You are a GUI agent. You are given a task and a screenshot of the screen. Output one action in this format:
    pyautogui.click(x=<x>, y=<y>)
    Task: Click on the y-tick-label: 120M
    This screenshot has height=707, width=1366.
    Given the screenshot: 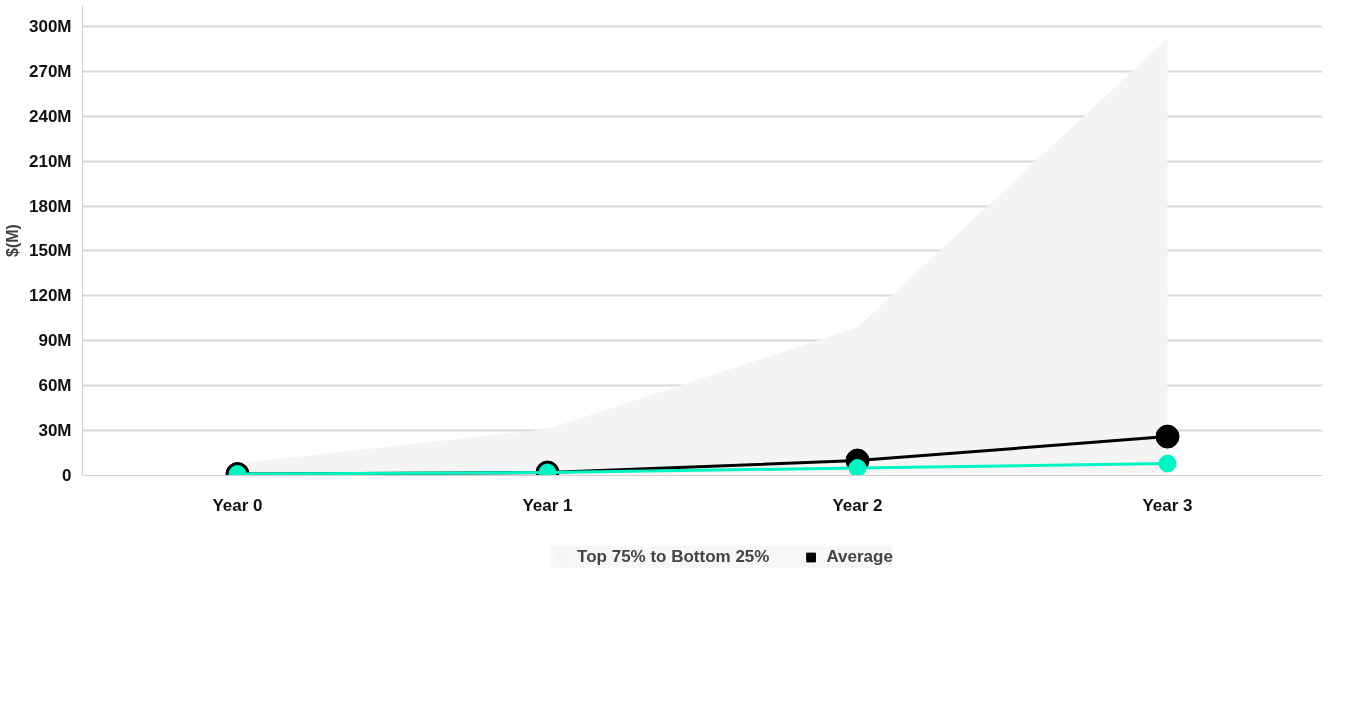 What is the action you would take?
    pyautogui.click(x=50, y=296)
    